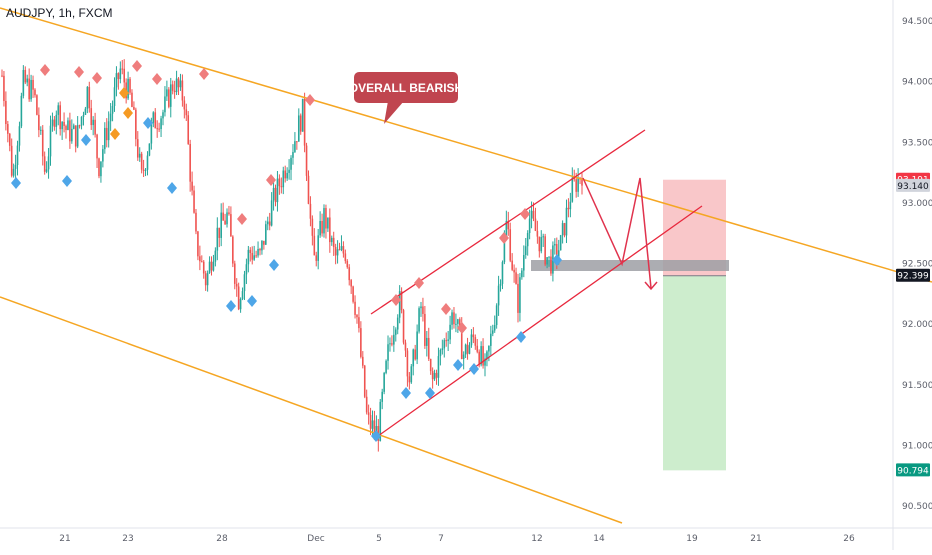  What do you see at coordinates (913, 185) in the screenshot?
I see `price-tag-bg` at bounding box center [913, 185].